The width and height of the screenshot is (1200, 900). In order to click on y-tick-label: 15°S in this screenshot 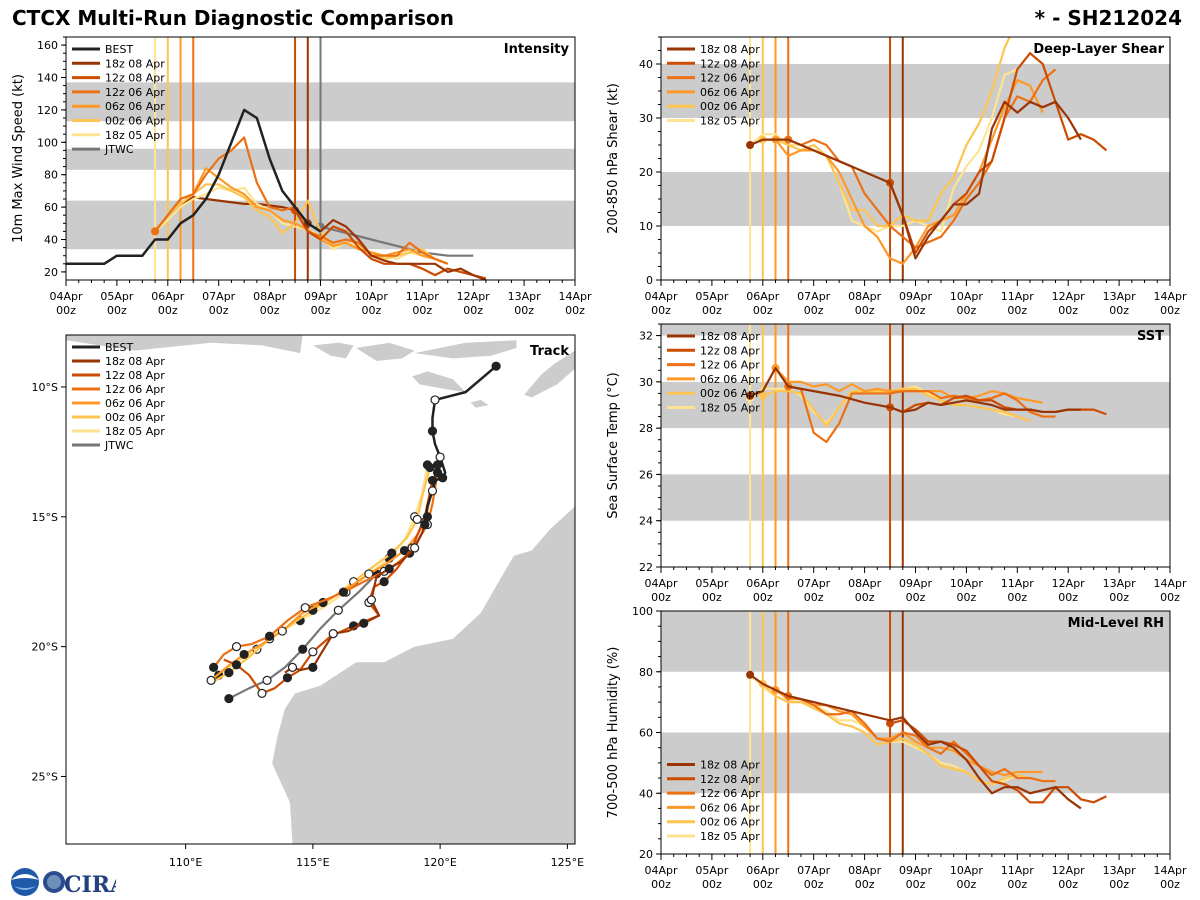, I will do `click(45, 517)`.